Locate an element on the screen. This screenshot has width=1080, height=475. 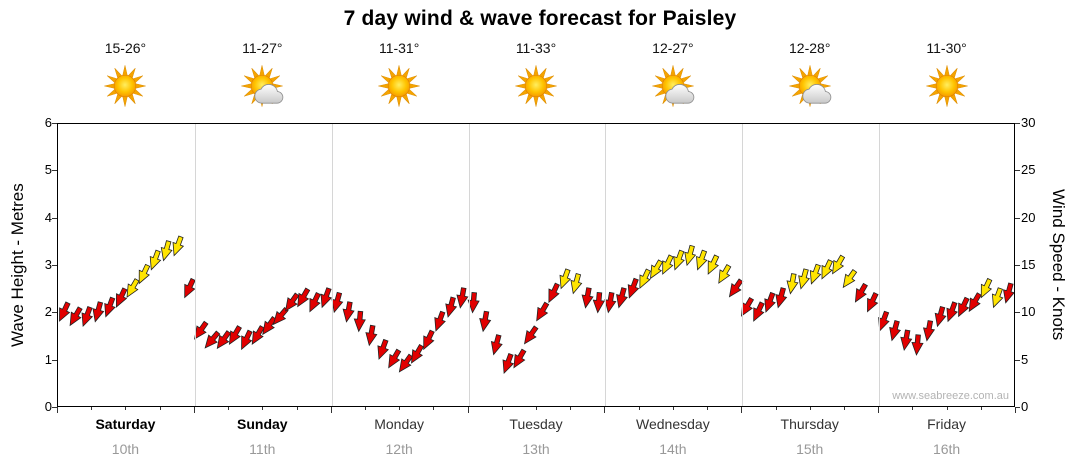
temperature-range: 15-26° is located at coordinates (125, 48).